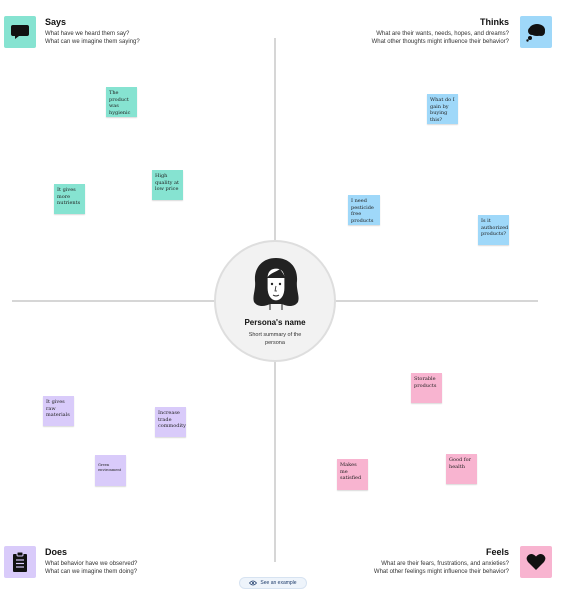 The width and height of the screenshot is (562, 589). What do you see at coordinates (20, 562) in the screenshot?
I see `clipboard-icon` at bounding box center [20, 562].